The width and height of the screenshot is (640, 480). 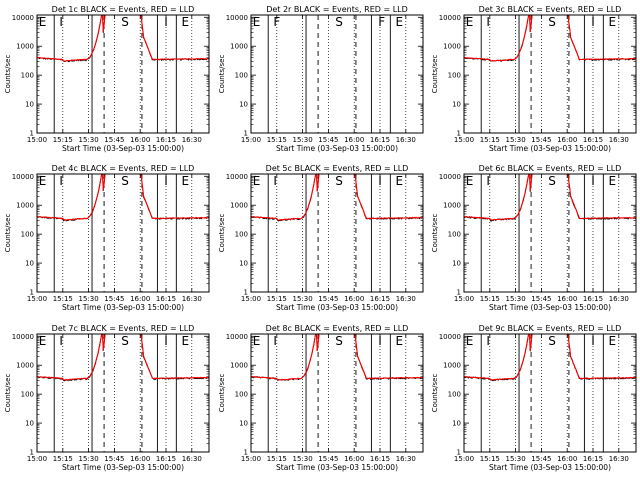 What do you see at coordinates (123, 9) in the screenshot?
I see `panel-title: Det 1c BLACK = Events, RED = LLD` at bounding box center [123, 9].